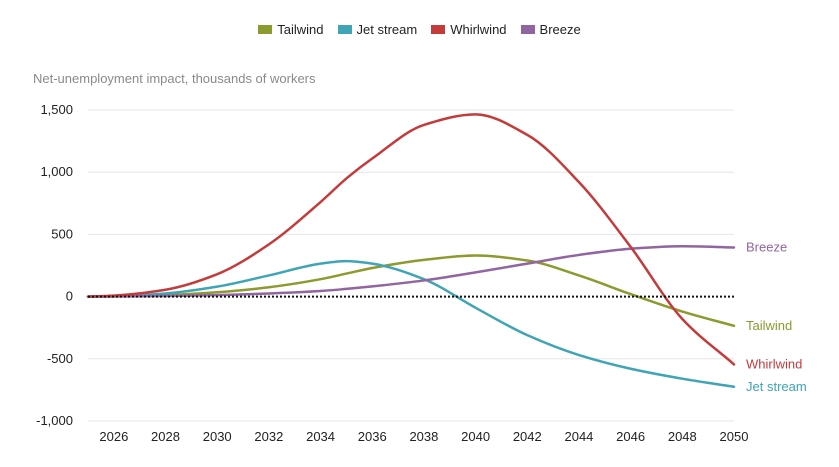  What do you see at coordinates (734, 436) in the screenshot?
I see `x-tick-label: 2050` at bounding box center [734, 436].